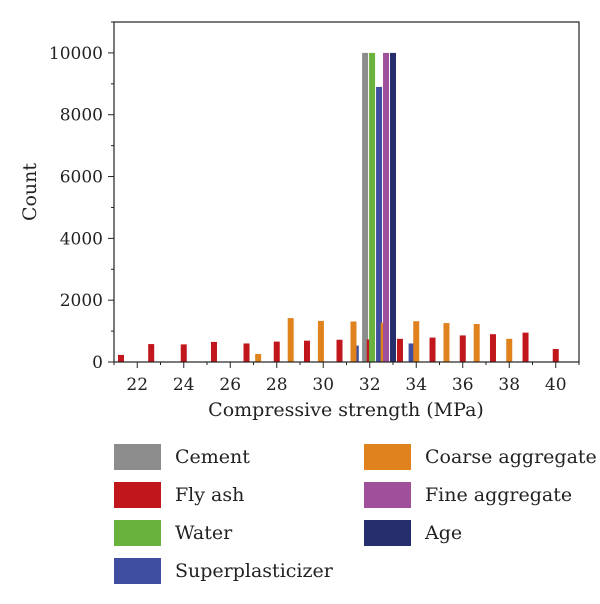 The image size is (600, 604). What do you see at coordinates (30, 192) in the screenshot?
I see `y-axis-label: Count` at bounding box center [30, 192].